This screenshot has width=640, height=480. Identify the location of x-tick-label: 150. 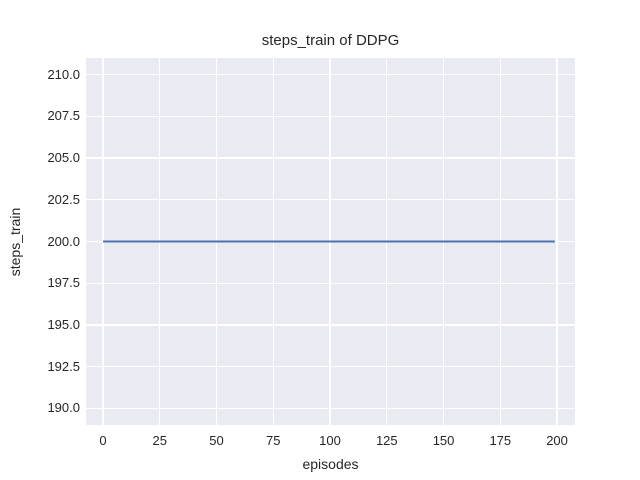
(443, 440).